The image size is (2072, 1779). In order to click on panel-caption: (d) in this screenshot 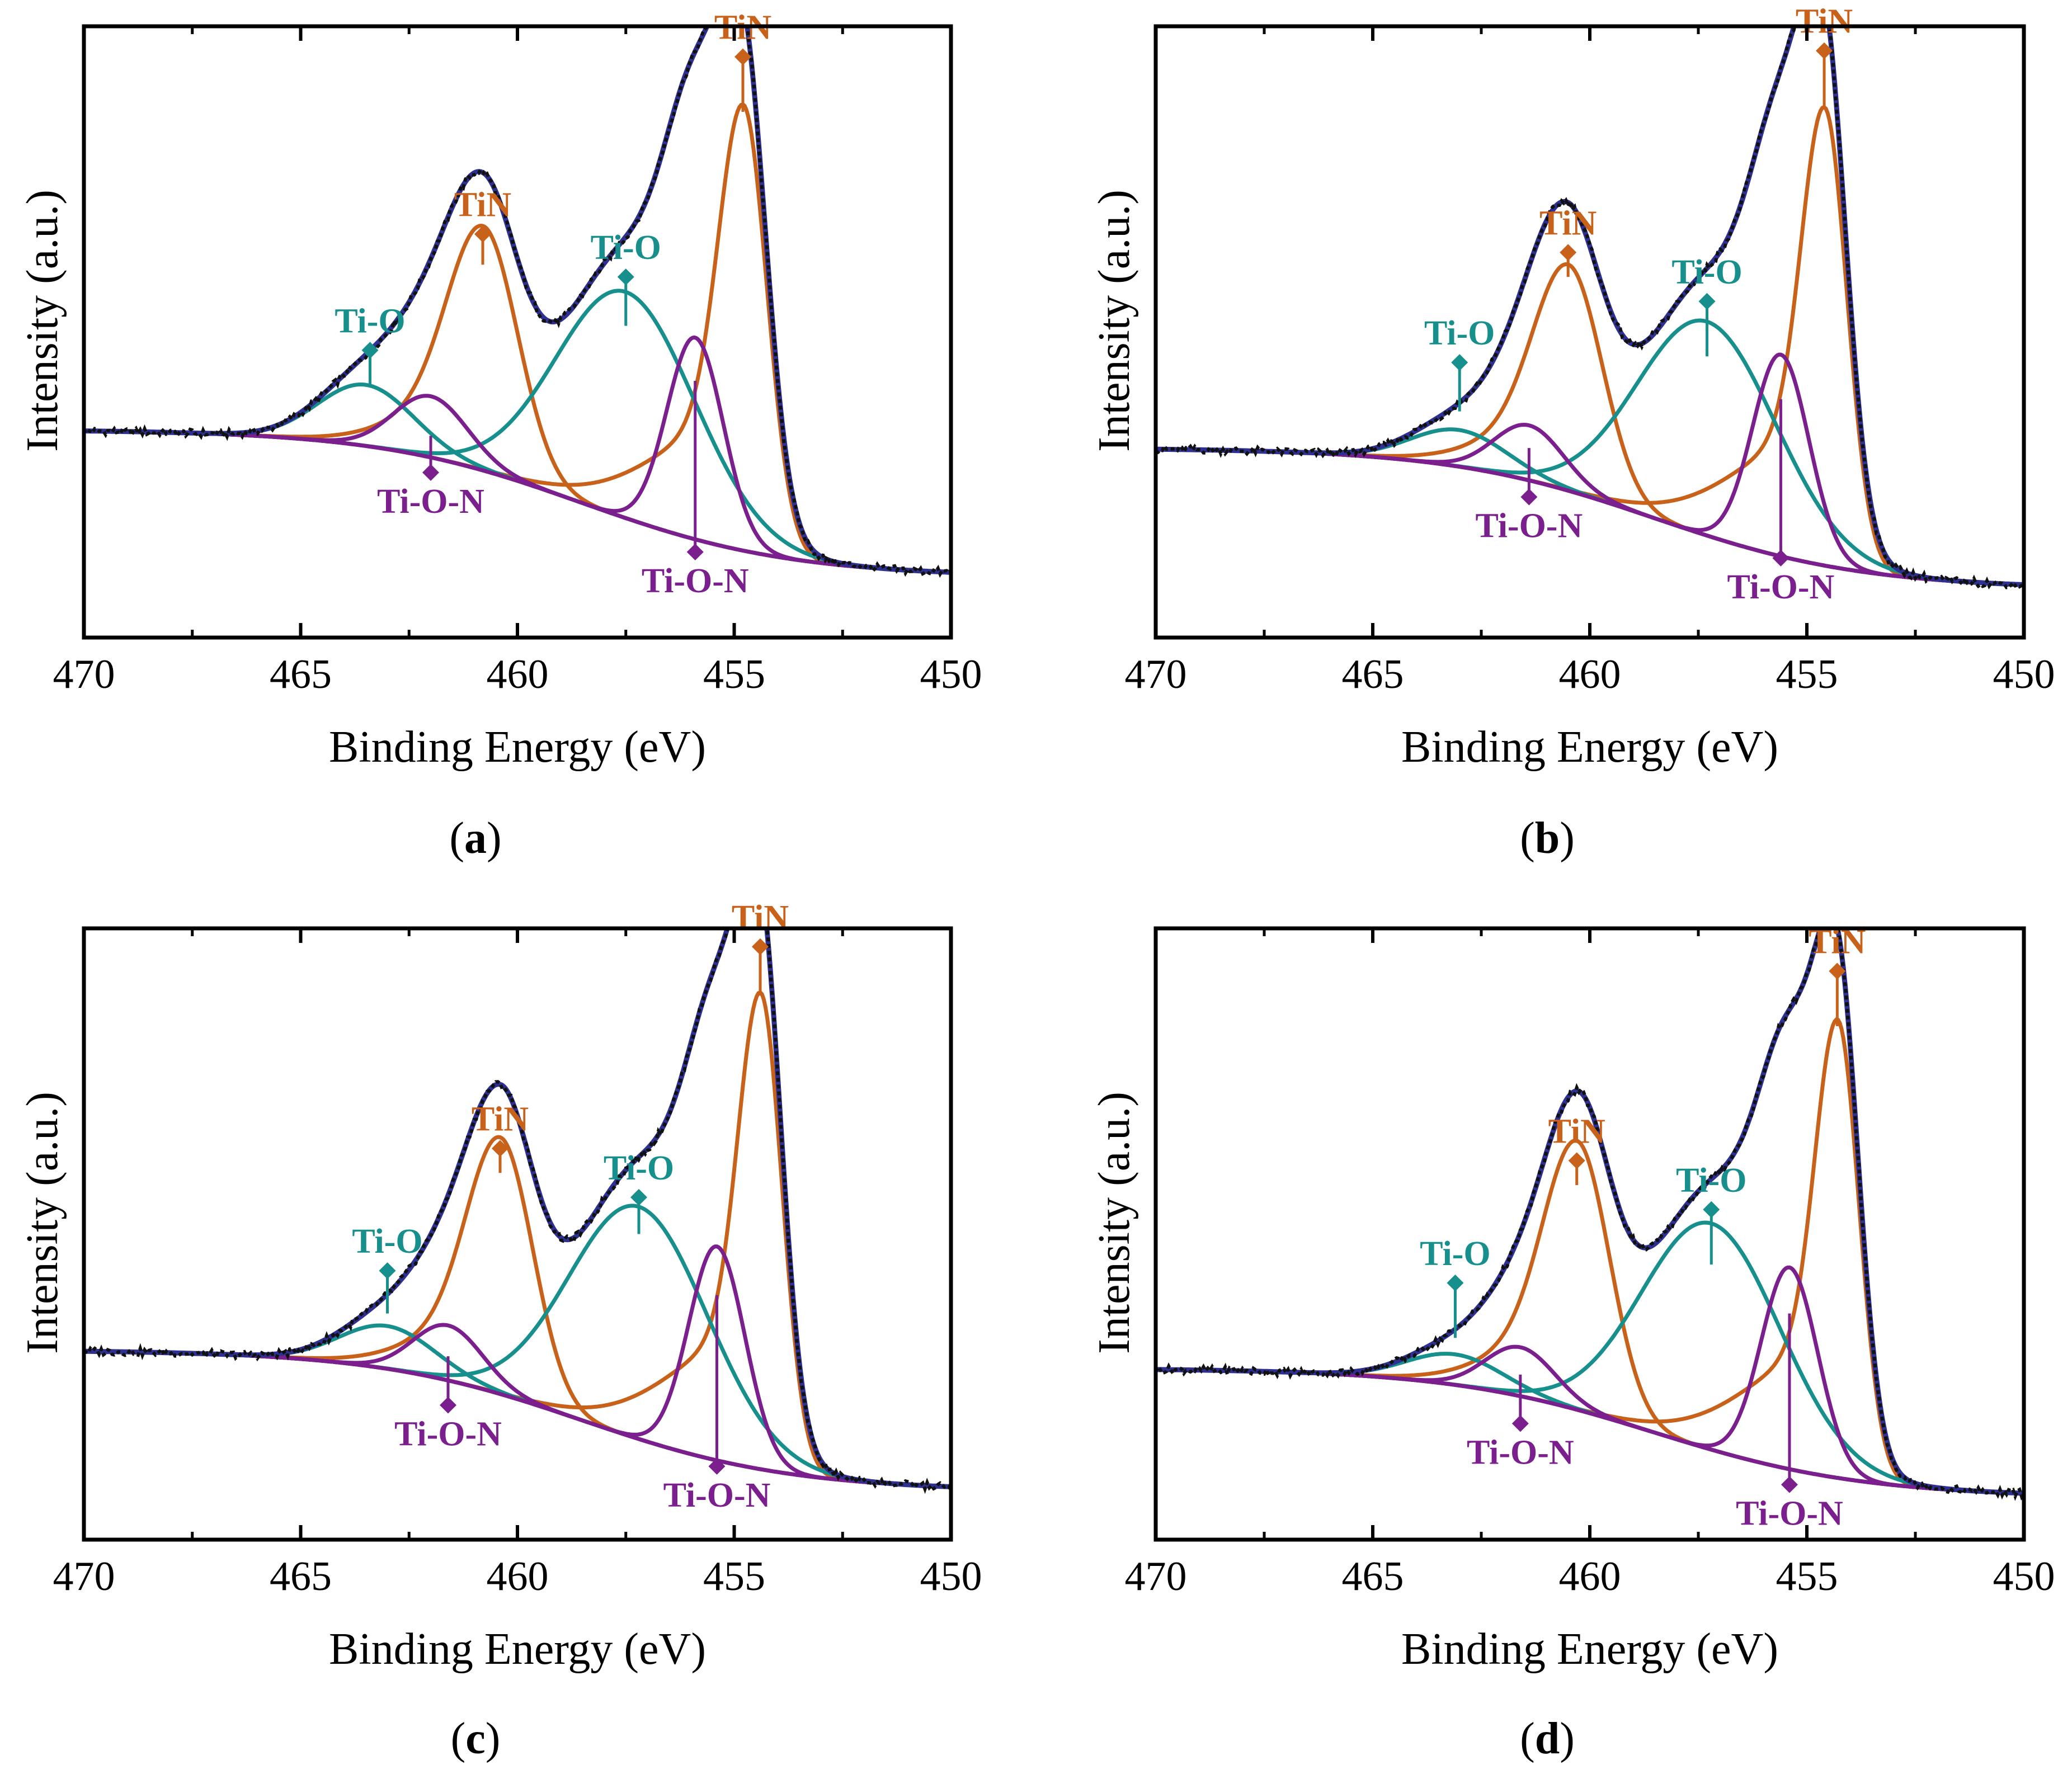, I will do `click(1547, 1738)`.